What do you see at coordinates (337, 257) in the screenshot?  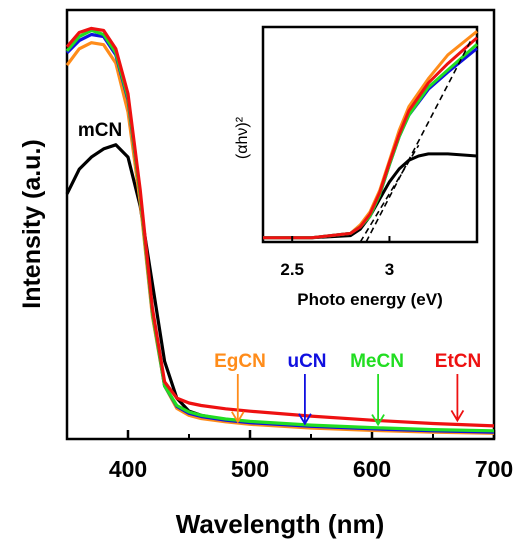 I see `inset-x-ticks: 2.5 3` at bounding box center [337, 257].